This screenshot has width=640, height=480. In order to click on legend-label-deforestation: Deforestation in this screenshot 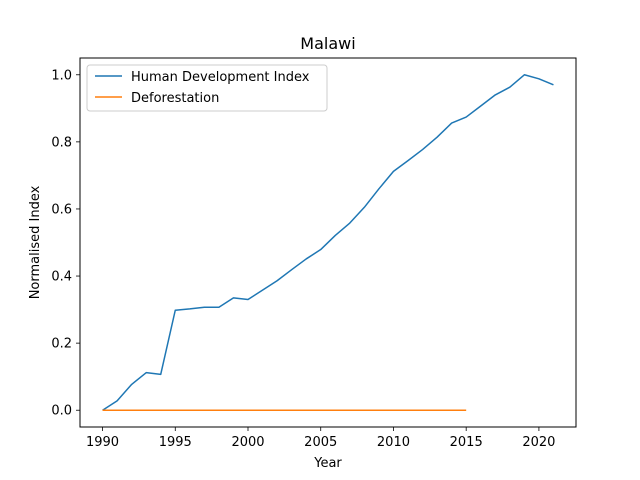, I will do `click(175, 98)`.